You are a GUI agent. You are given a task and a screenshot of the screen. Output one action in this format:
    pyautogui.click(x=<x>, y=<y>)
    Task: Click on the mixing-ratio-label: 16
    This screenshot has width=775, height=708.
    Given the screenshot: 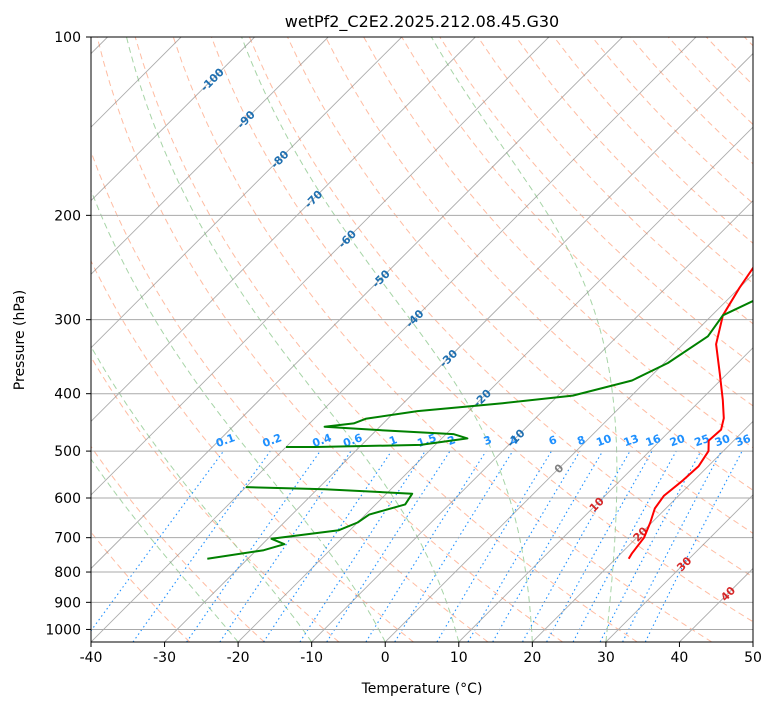 What is the action you would take?
    pyautogui.click(x=653, y=441)
    